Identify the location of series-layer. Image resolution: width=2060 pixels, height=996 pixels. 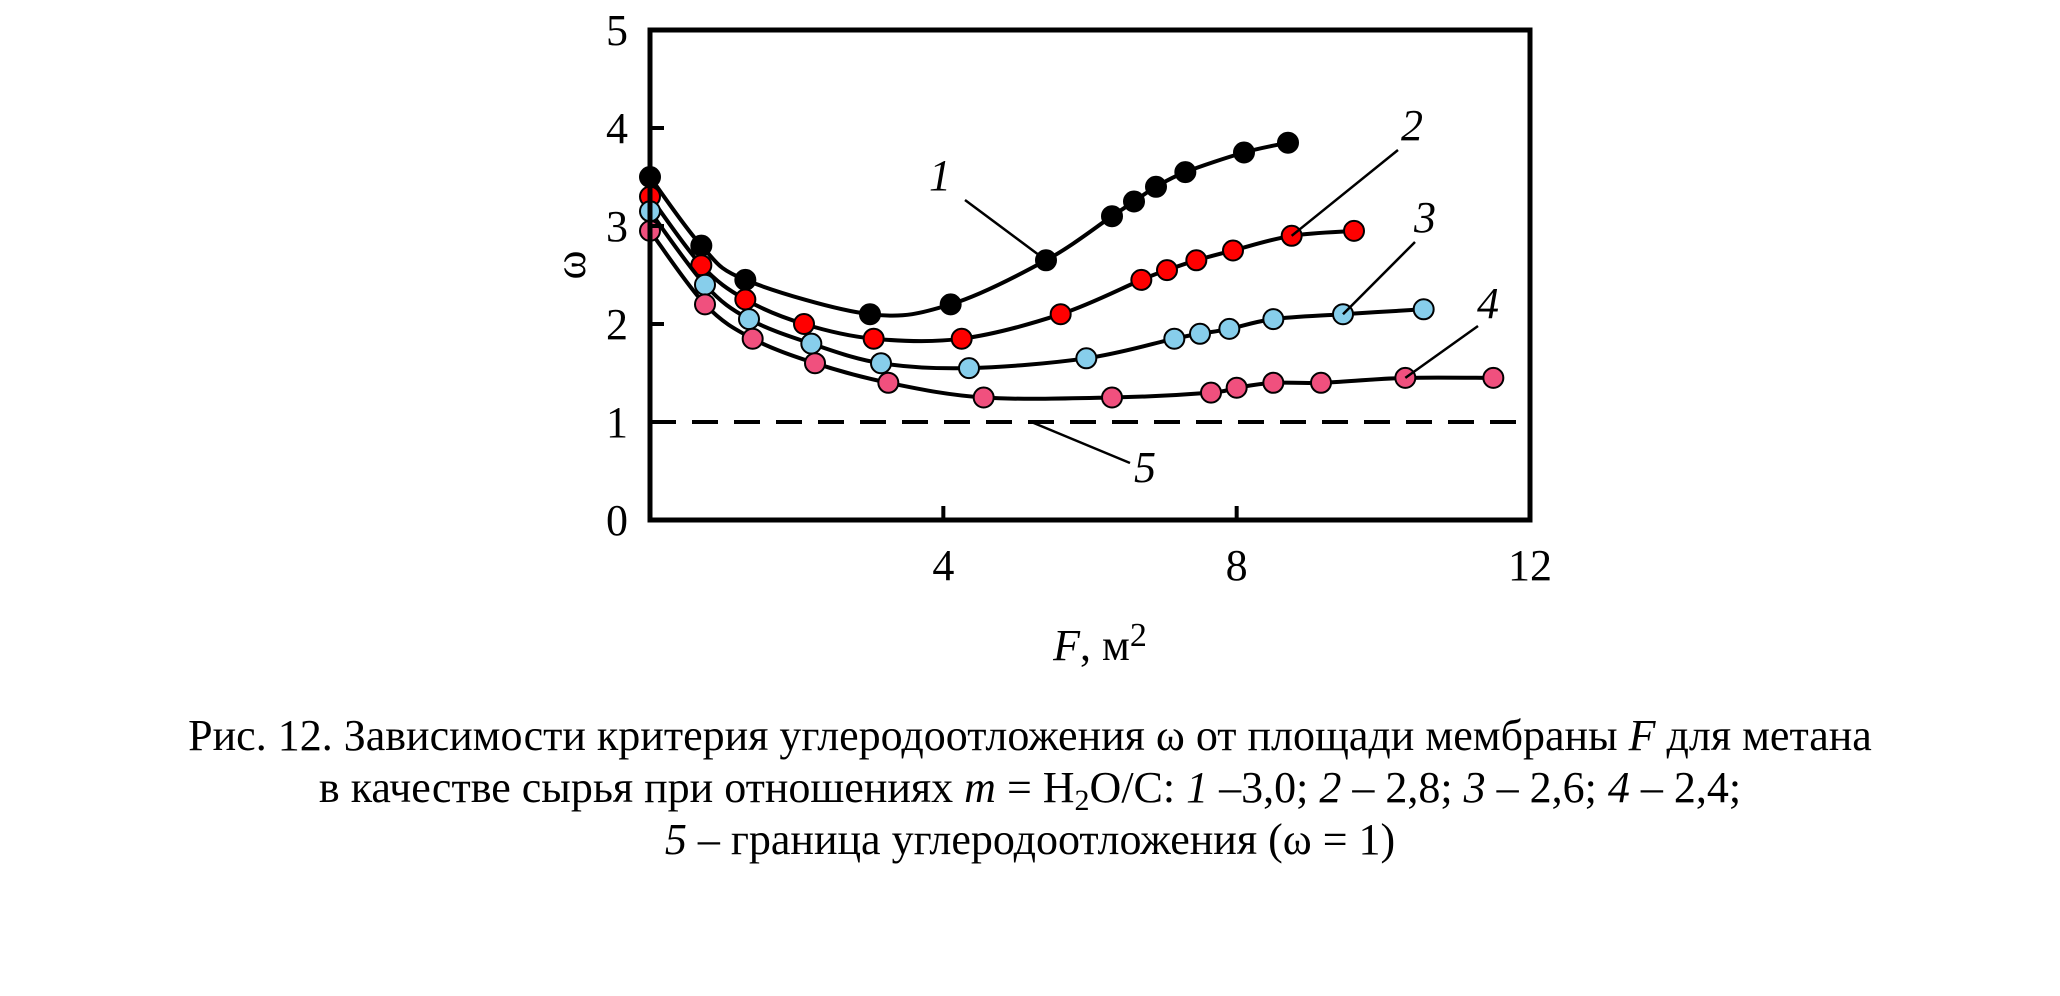
(1072, 270).